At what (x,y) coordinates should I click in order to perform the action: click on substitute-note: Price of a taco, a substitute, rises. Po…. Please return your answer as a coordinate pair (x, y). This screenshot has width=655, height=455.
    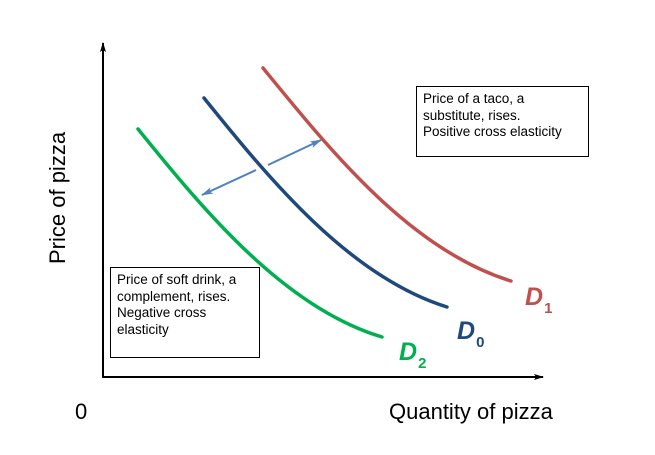
    Looking at the image, I should click on (502, 121).